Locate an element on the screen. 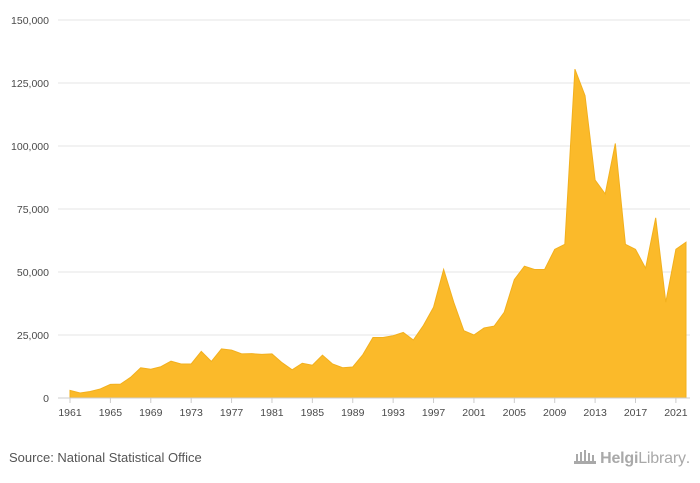 The height and width of the screenshot is (483, 700). logo-text-helgi: Helgi is located at coordinates (619, 458).